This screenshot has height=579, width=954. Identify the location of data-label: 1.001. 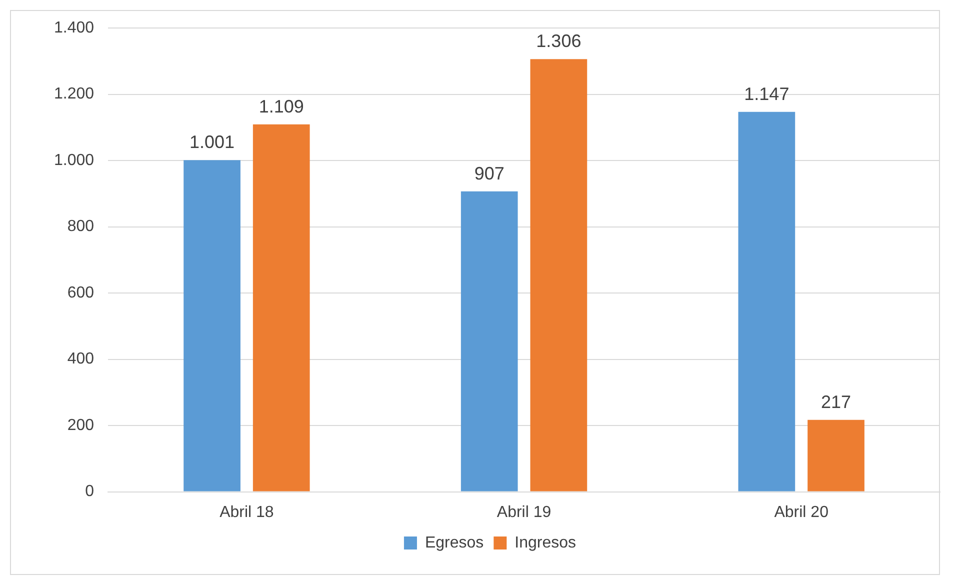
(212, 142).